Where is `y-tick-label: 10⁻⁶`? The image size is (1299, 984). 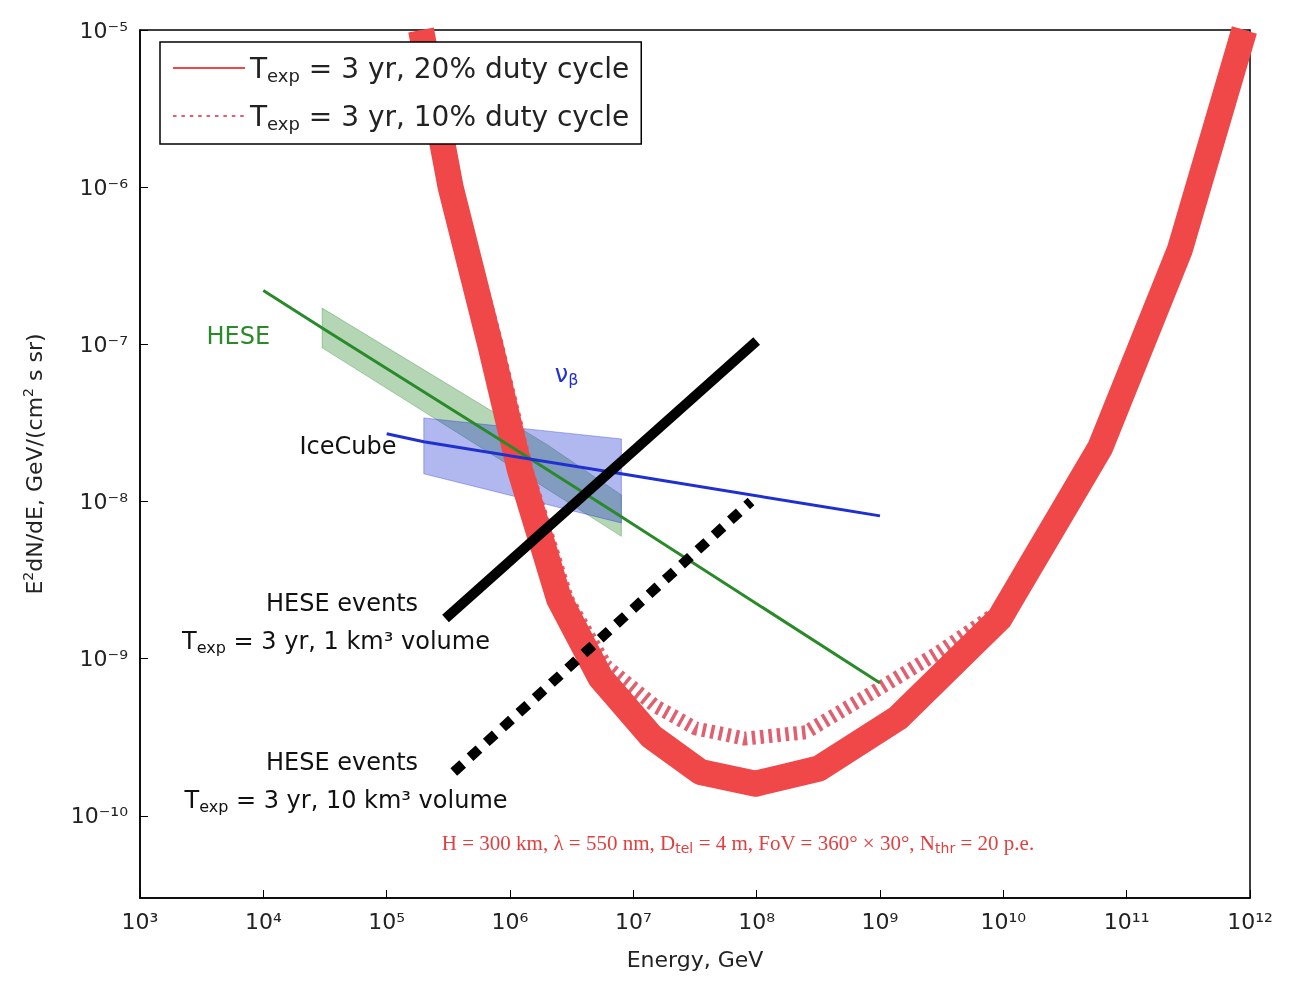 y-tick-label: 10⁻⁶ is located at coordinates (104, 187).